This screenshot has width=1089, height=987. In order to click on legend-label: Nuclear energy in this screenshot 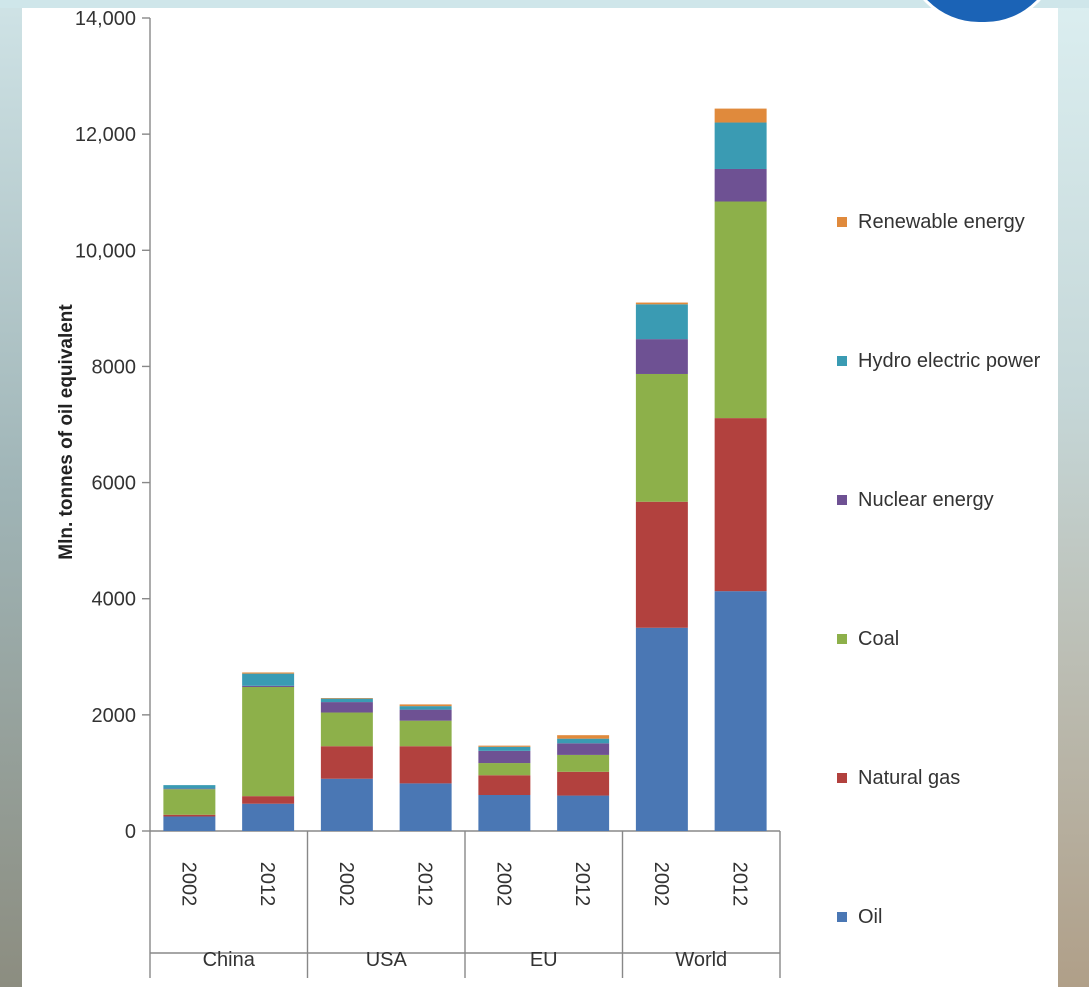, I will do `click(926, 500)`.